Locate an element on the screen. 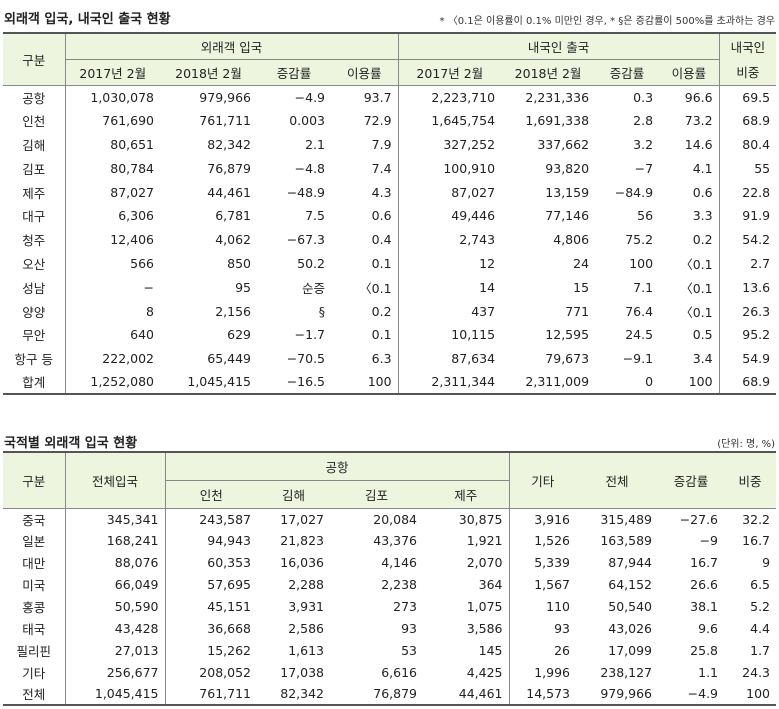 The image size is (779, 709). table-cell: 45,151 is located at coordinates (210, 606).